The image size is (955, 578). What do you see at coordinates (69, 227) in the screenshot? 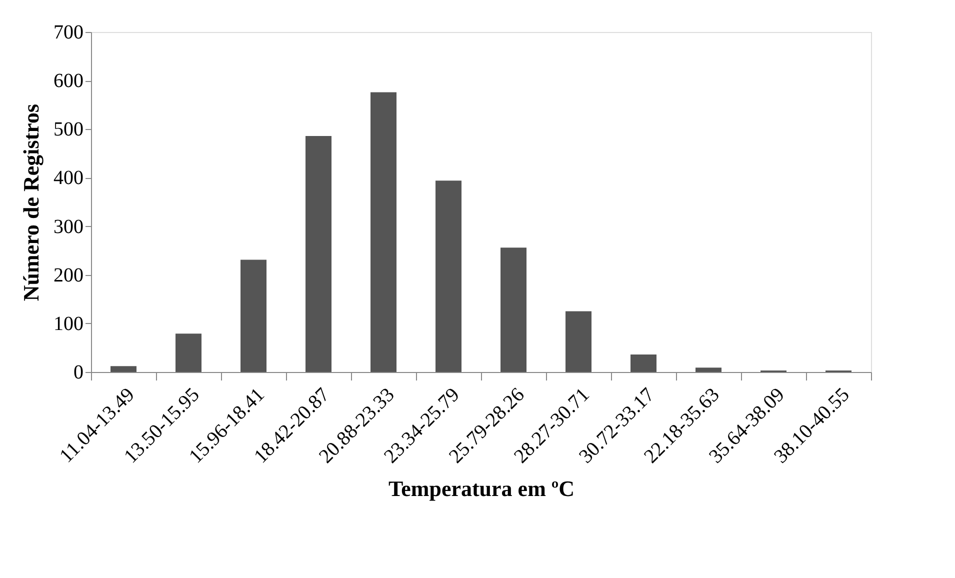
I see `y-tick-label: 300` at bounding box center [69, 227].